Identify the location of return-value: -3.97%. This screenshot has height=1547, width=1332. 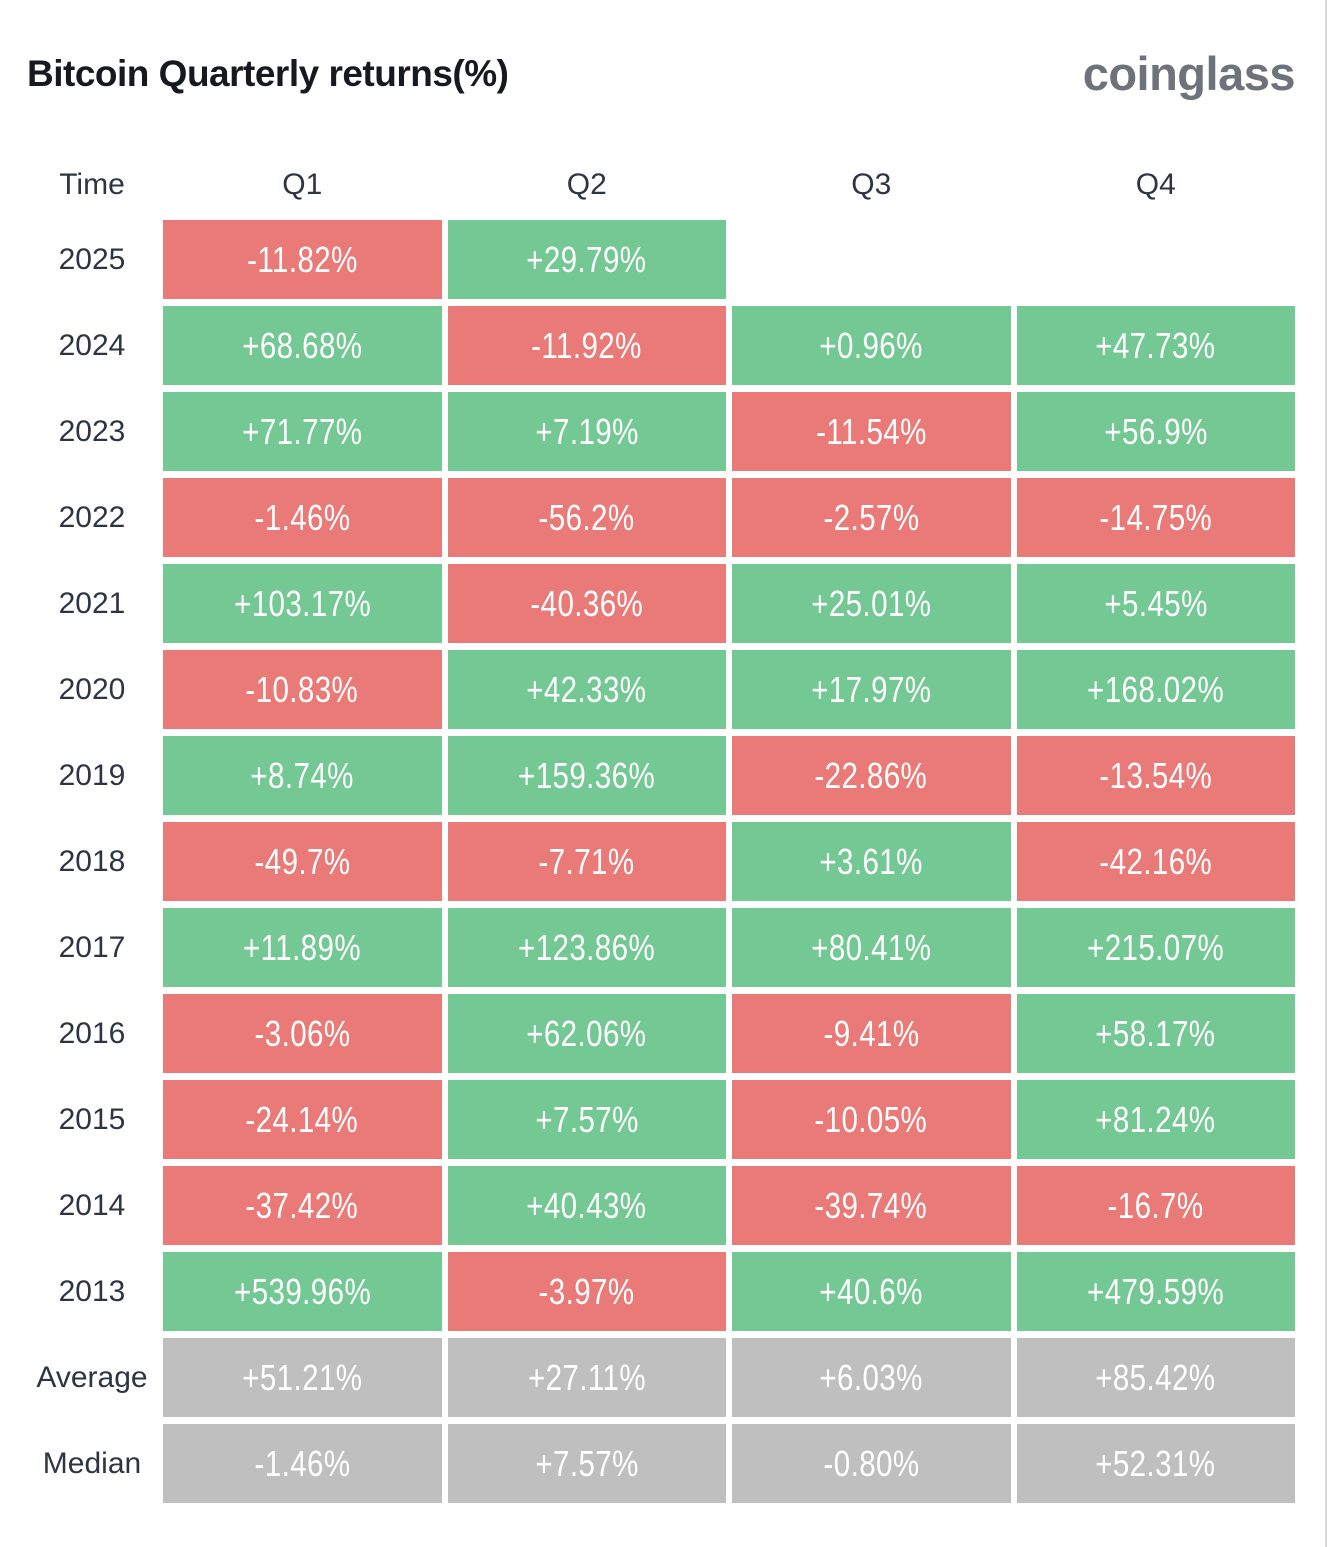
(586, 1291).